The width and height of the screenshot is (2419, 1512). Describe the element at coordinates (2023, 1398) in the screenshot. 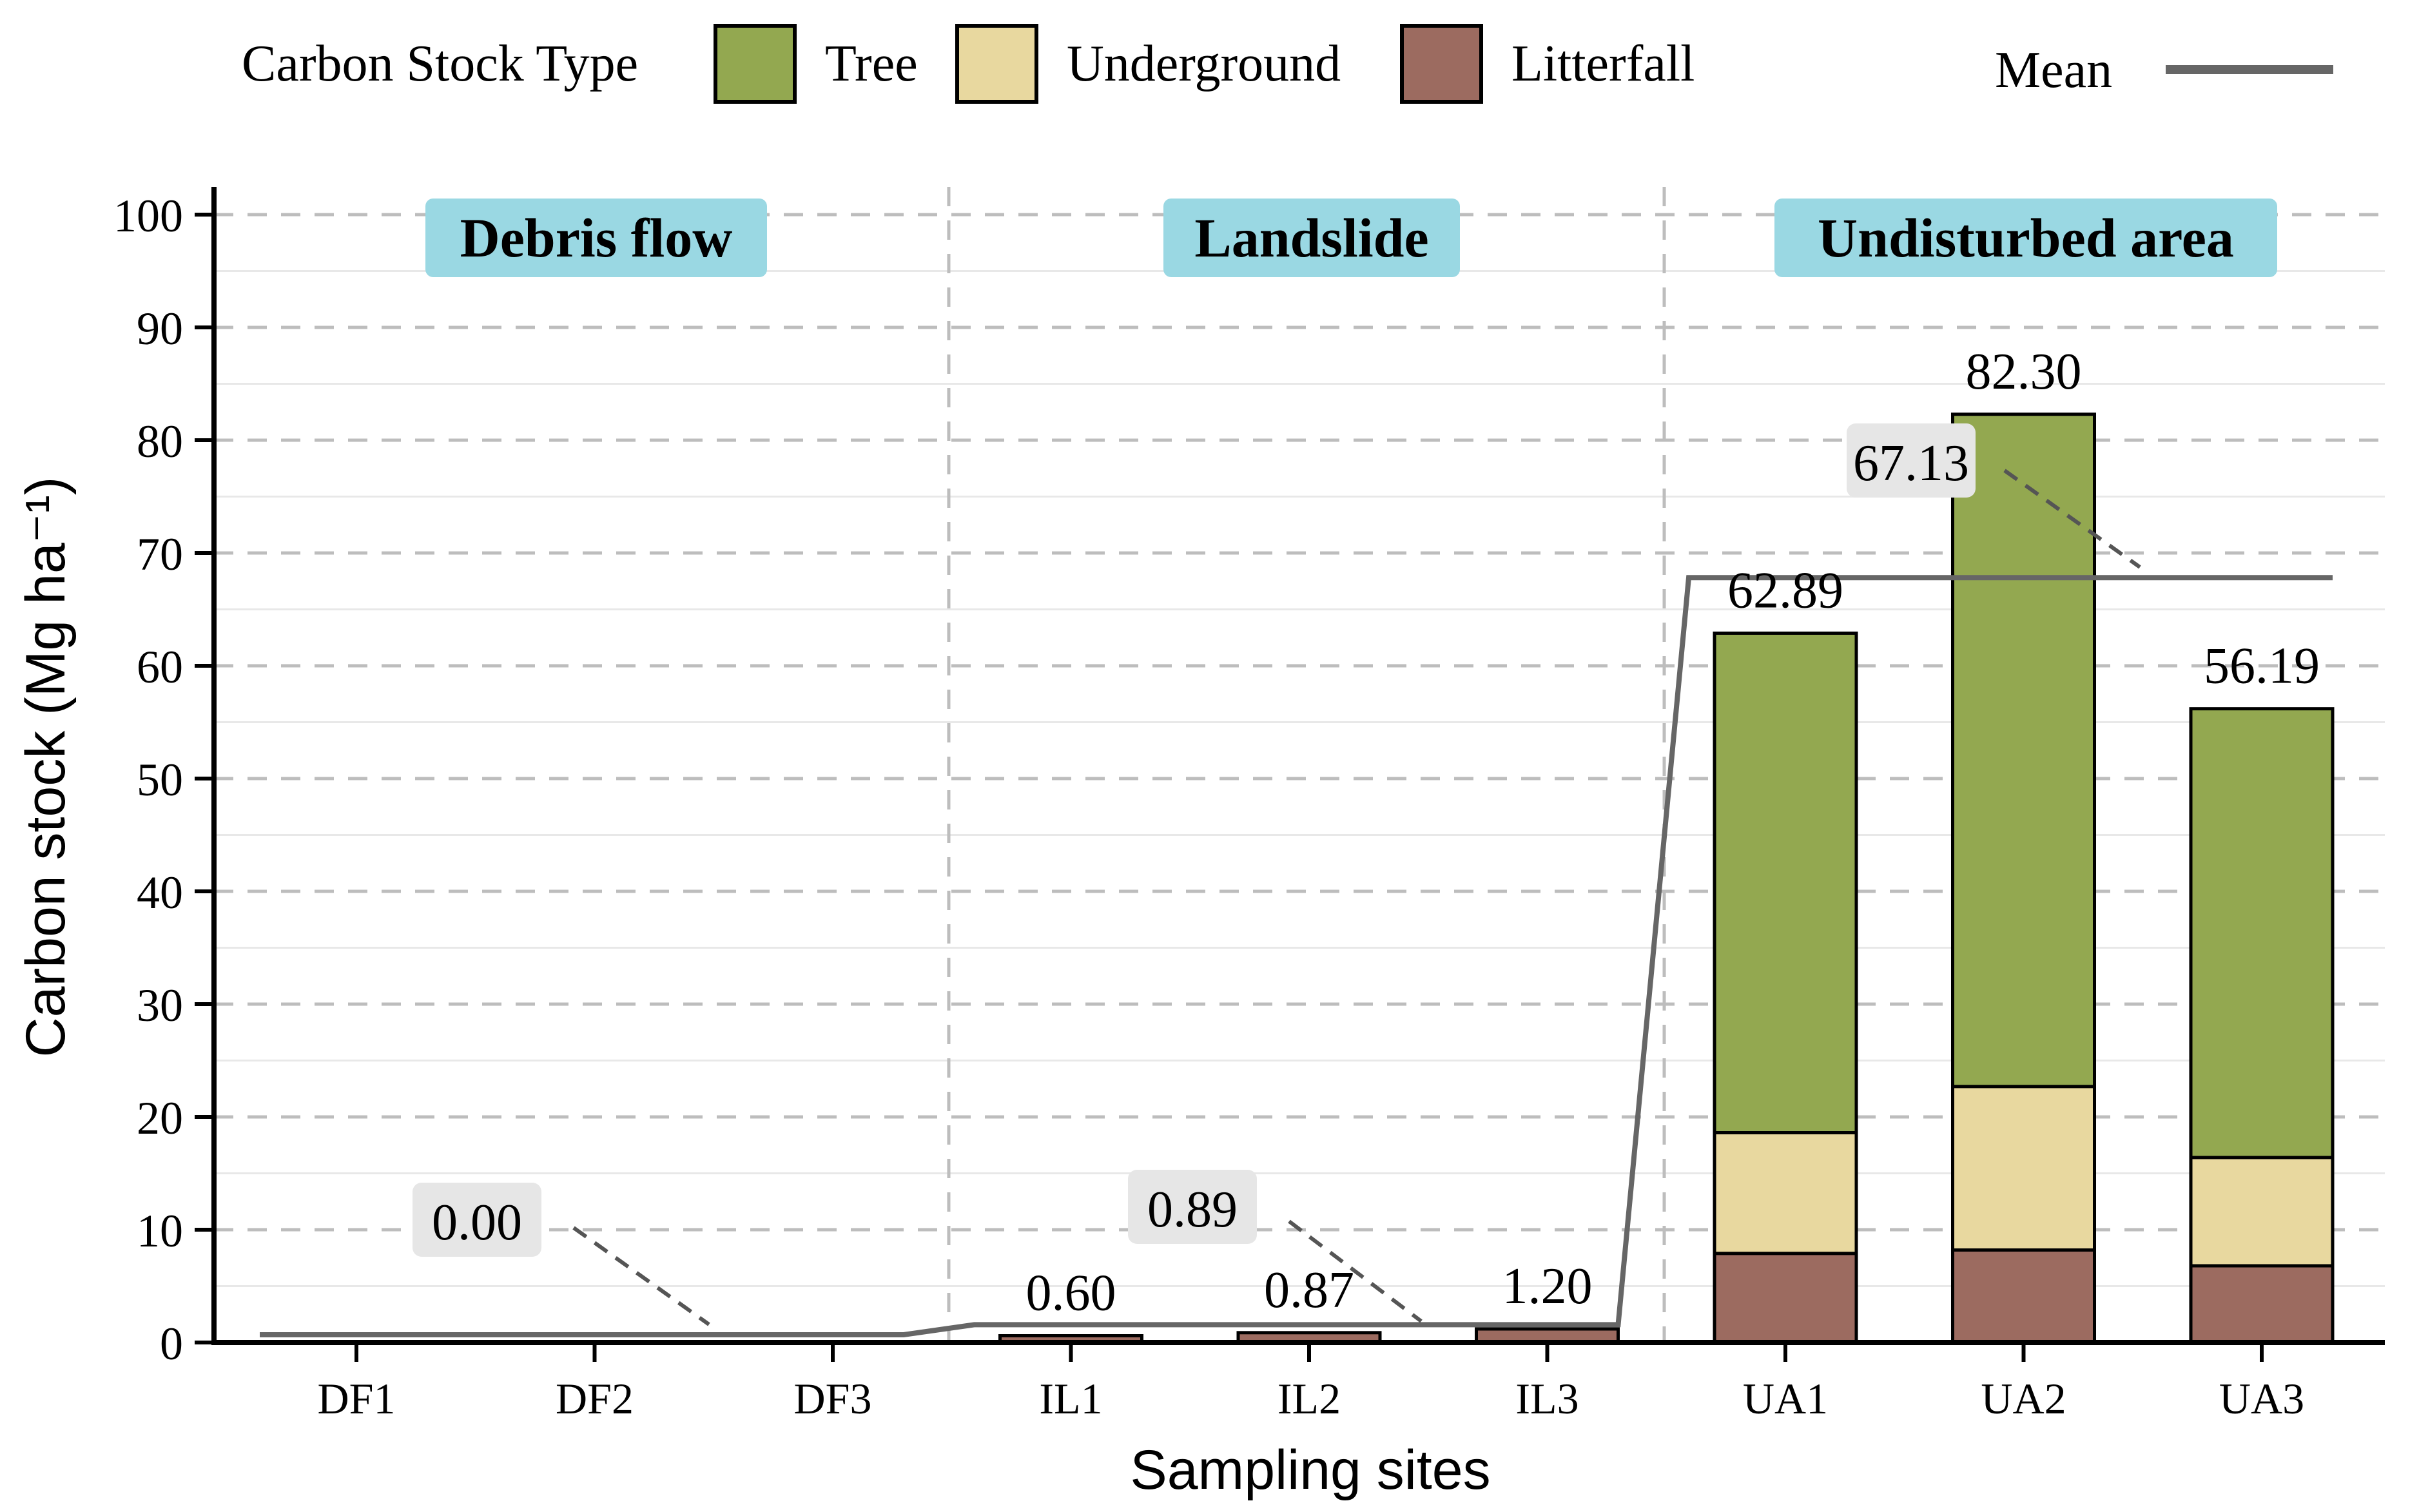

I see `x-tick-label: UA2` at that location.